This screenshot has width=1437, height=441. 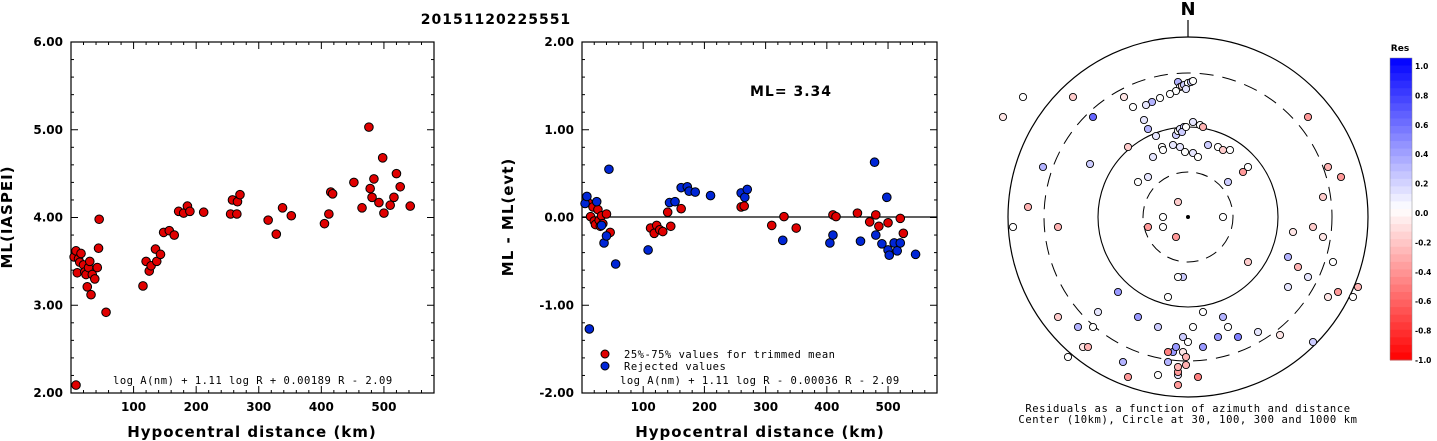 I want to click on y-tick-label: 0.00, so click(x=559, y=218).